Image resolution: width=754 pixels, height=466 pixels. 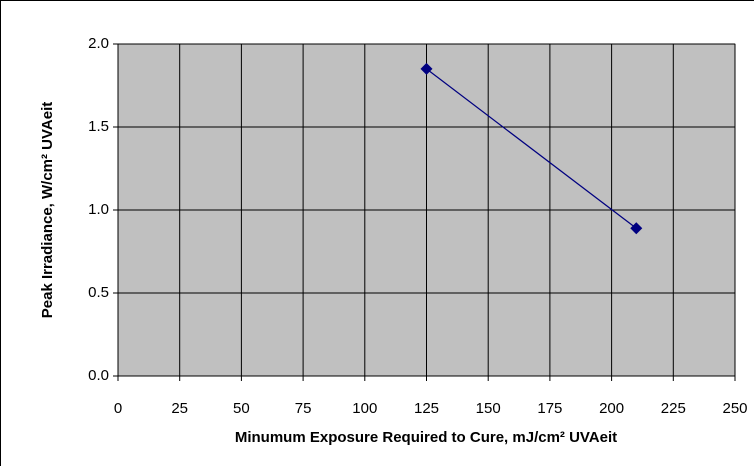 What do you see at coordinates (531, 148) in the screenshot?
I see `series-line` at bounding box center [531, 148].